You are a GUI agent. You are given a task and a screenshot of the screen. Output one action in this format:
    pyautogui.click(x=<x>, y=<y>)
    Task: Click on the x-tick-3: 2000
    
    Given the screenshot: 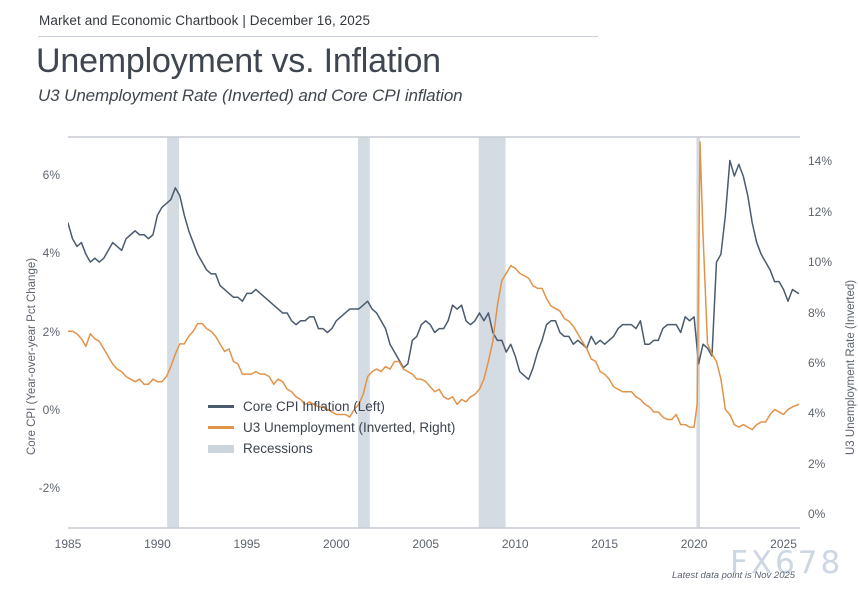 What is the action you would take?
    pyautogui.click(x=336, y=544)
    